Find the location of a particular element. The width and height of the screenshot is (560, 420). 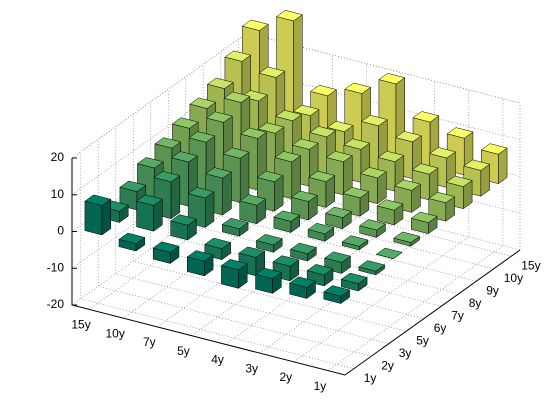

y-tick-label: 9y is located at coordinates (492, 290).